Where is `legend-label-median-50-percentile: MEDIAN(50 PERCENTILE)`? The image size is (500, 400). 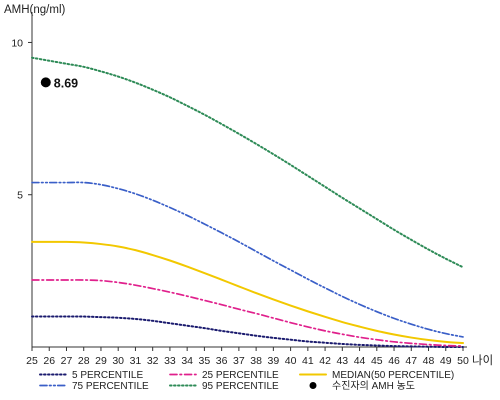
legend-label-median-50-percentile: MEDIAN(50 PERCENTILE) is located at coordinates (393, 375).